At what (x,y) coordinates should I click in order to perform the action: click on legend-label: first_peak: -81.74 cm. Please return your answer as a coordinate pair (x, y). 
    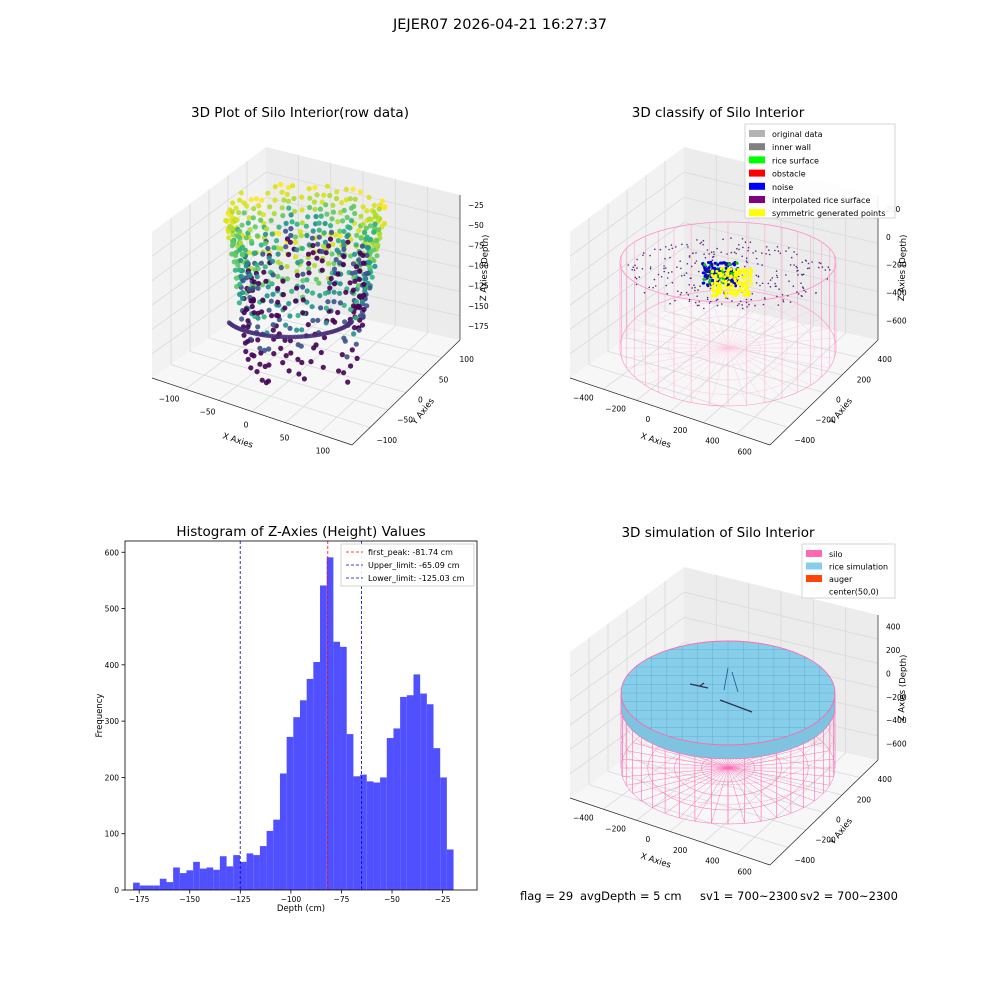
    Looking at the image, I should click on (410, 552).